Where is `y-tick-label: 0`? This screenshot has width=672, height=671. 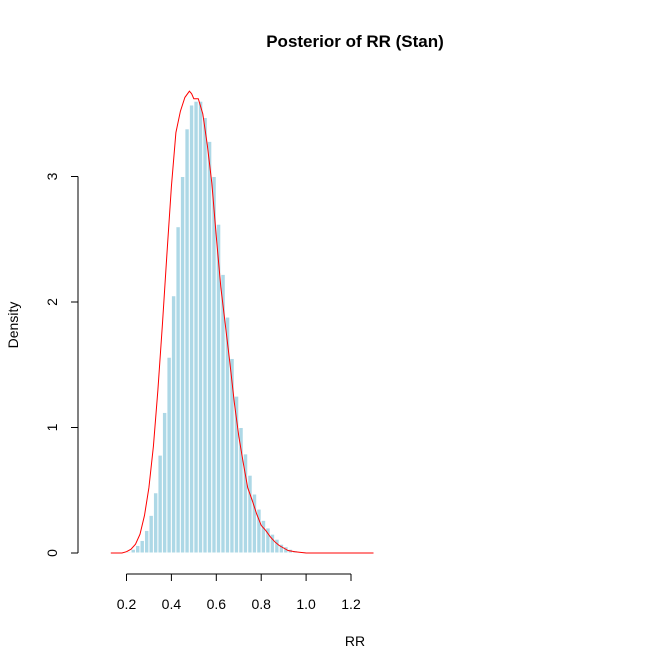 y-tick-label: 0 is located at coordinates (52, 553).